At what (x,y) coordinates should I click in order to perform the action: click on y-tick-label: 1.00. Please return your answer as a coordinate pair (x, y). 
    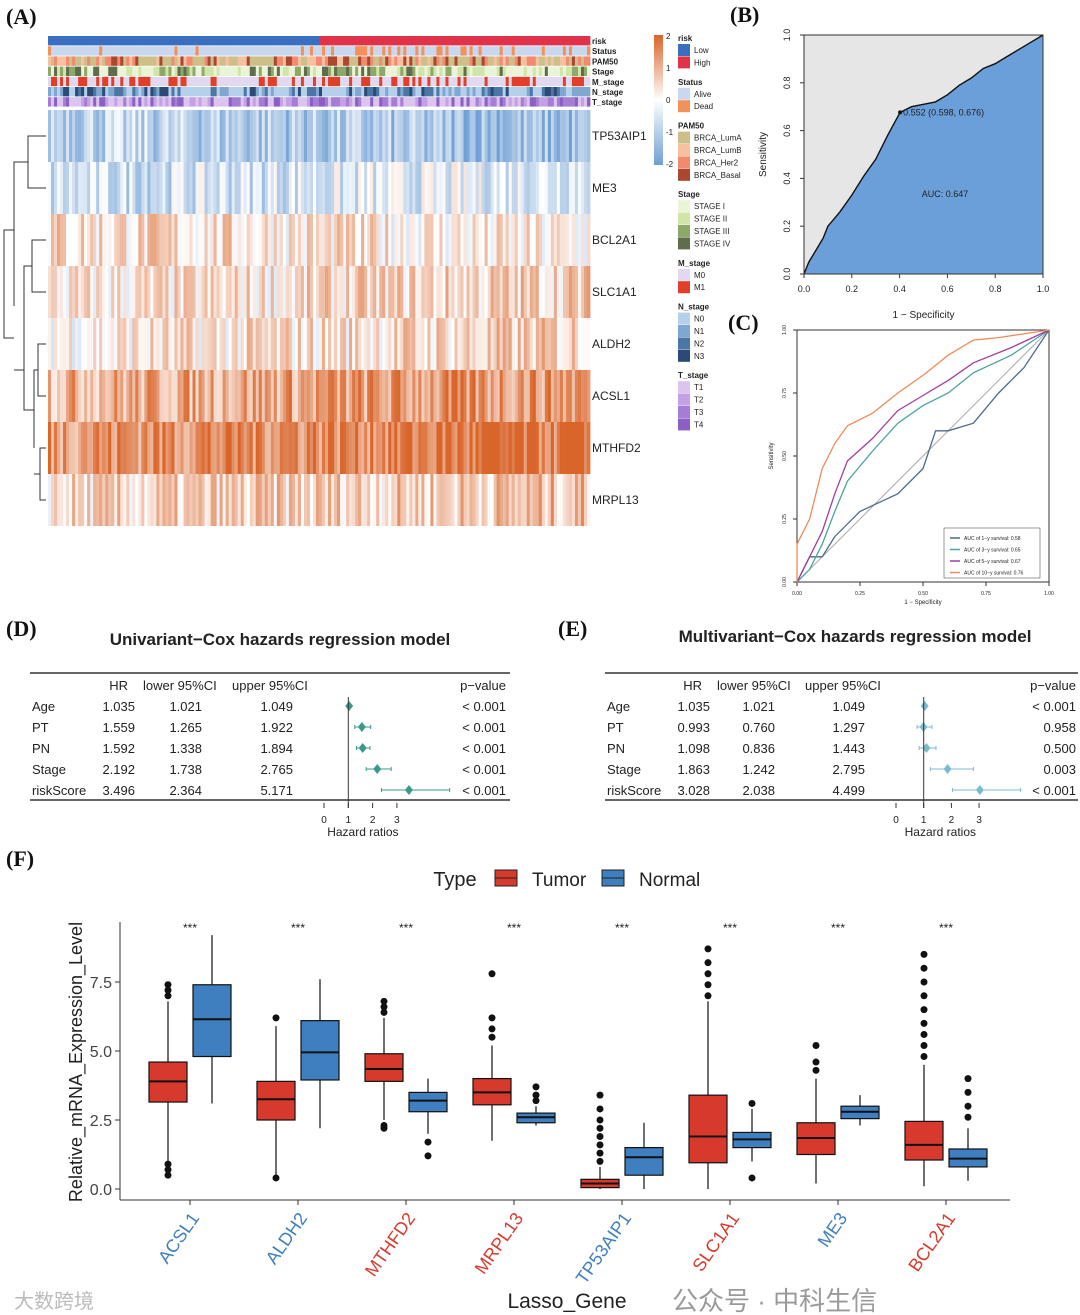
    Looking at the image, I should click on (785, 330).